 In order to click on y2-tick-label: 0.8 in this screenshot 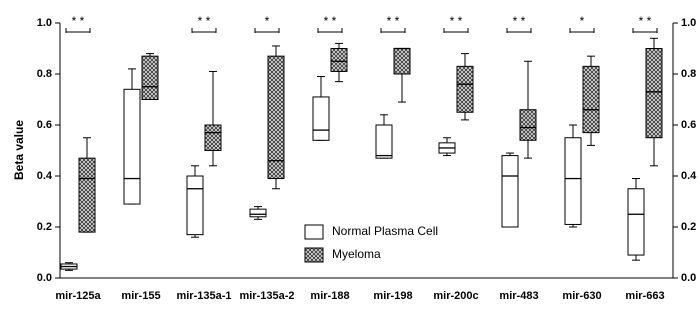, I will do `click(688, 74)`.